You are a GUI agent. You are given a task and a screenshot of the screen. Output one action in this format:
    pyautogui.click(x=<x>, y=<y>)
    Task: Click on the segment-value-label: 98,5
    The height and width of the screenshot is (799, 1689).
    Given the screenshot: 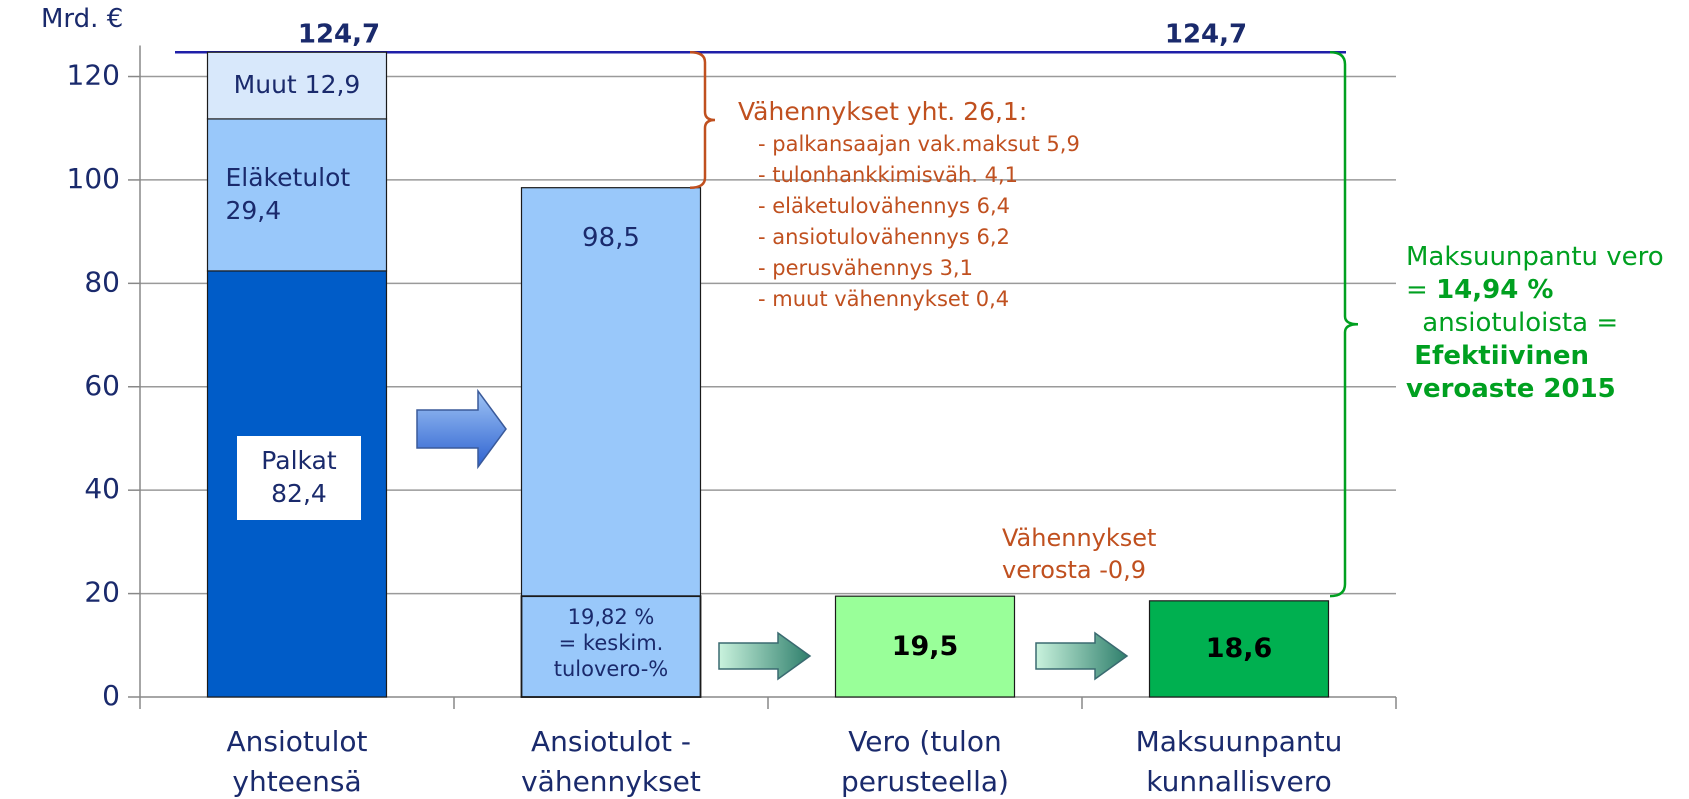 What is the action you would take?
    pyautogui.click(x=611, y=237)
    